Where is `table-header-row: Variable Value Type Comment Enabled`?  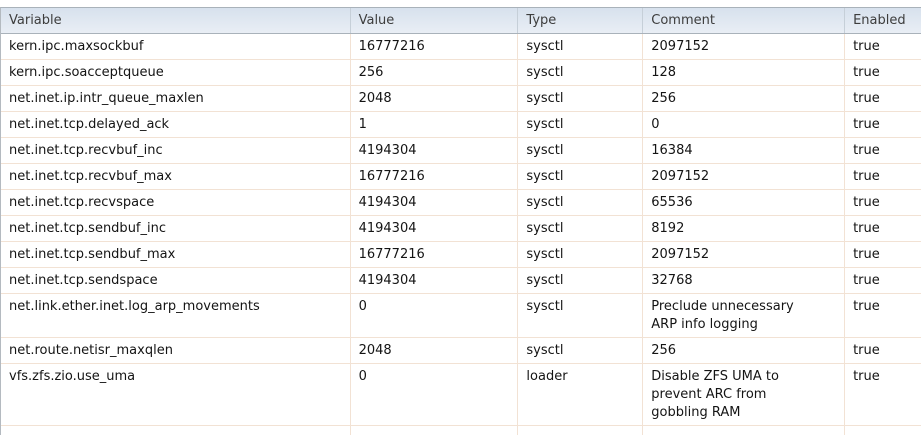
table-header-row: Variable Value Type Comment Enabled is located at coordinates (461, 21).